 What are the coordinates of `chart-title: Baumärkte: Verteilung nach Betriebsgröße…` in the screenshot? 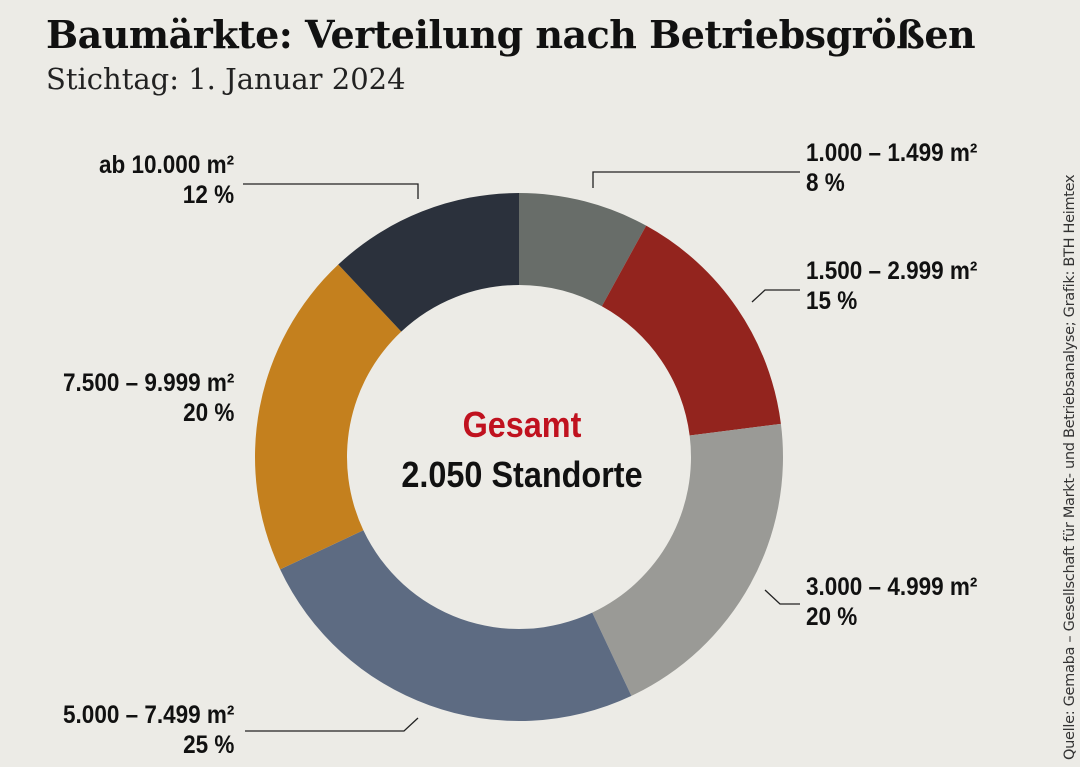 It's located at (511, 34).